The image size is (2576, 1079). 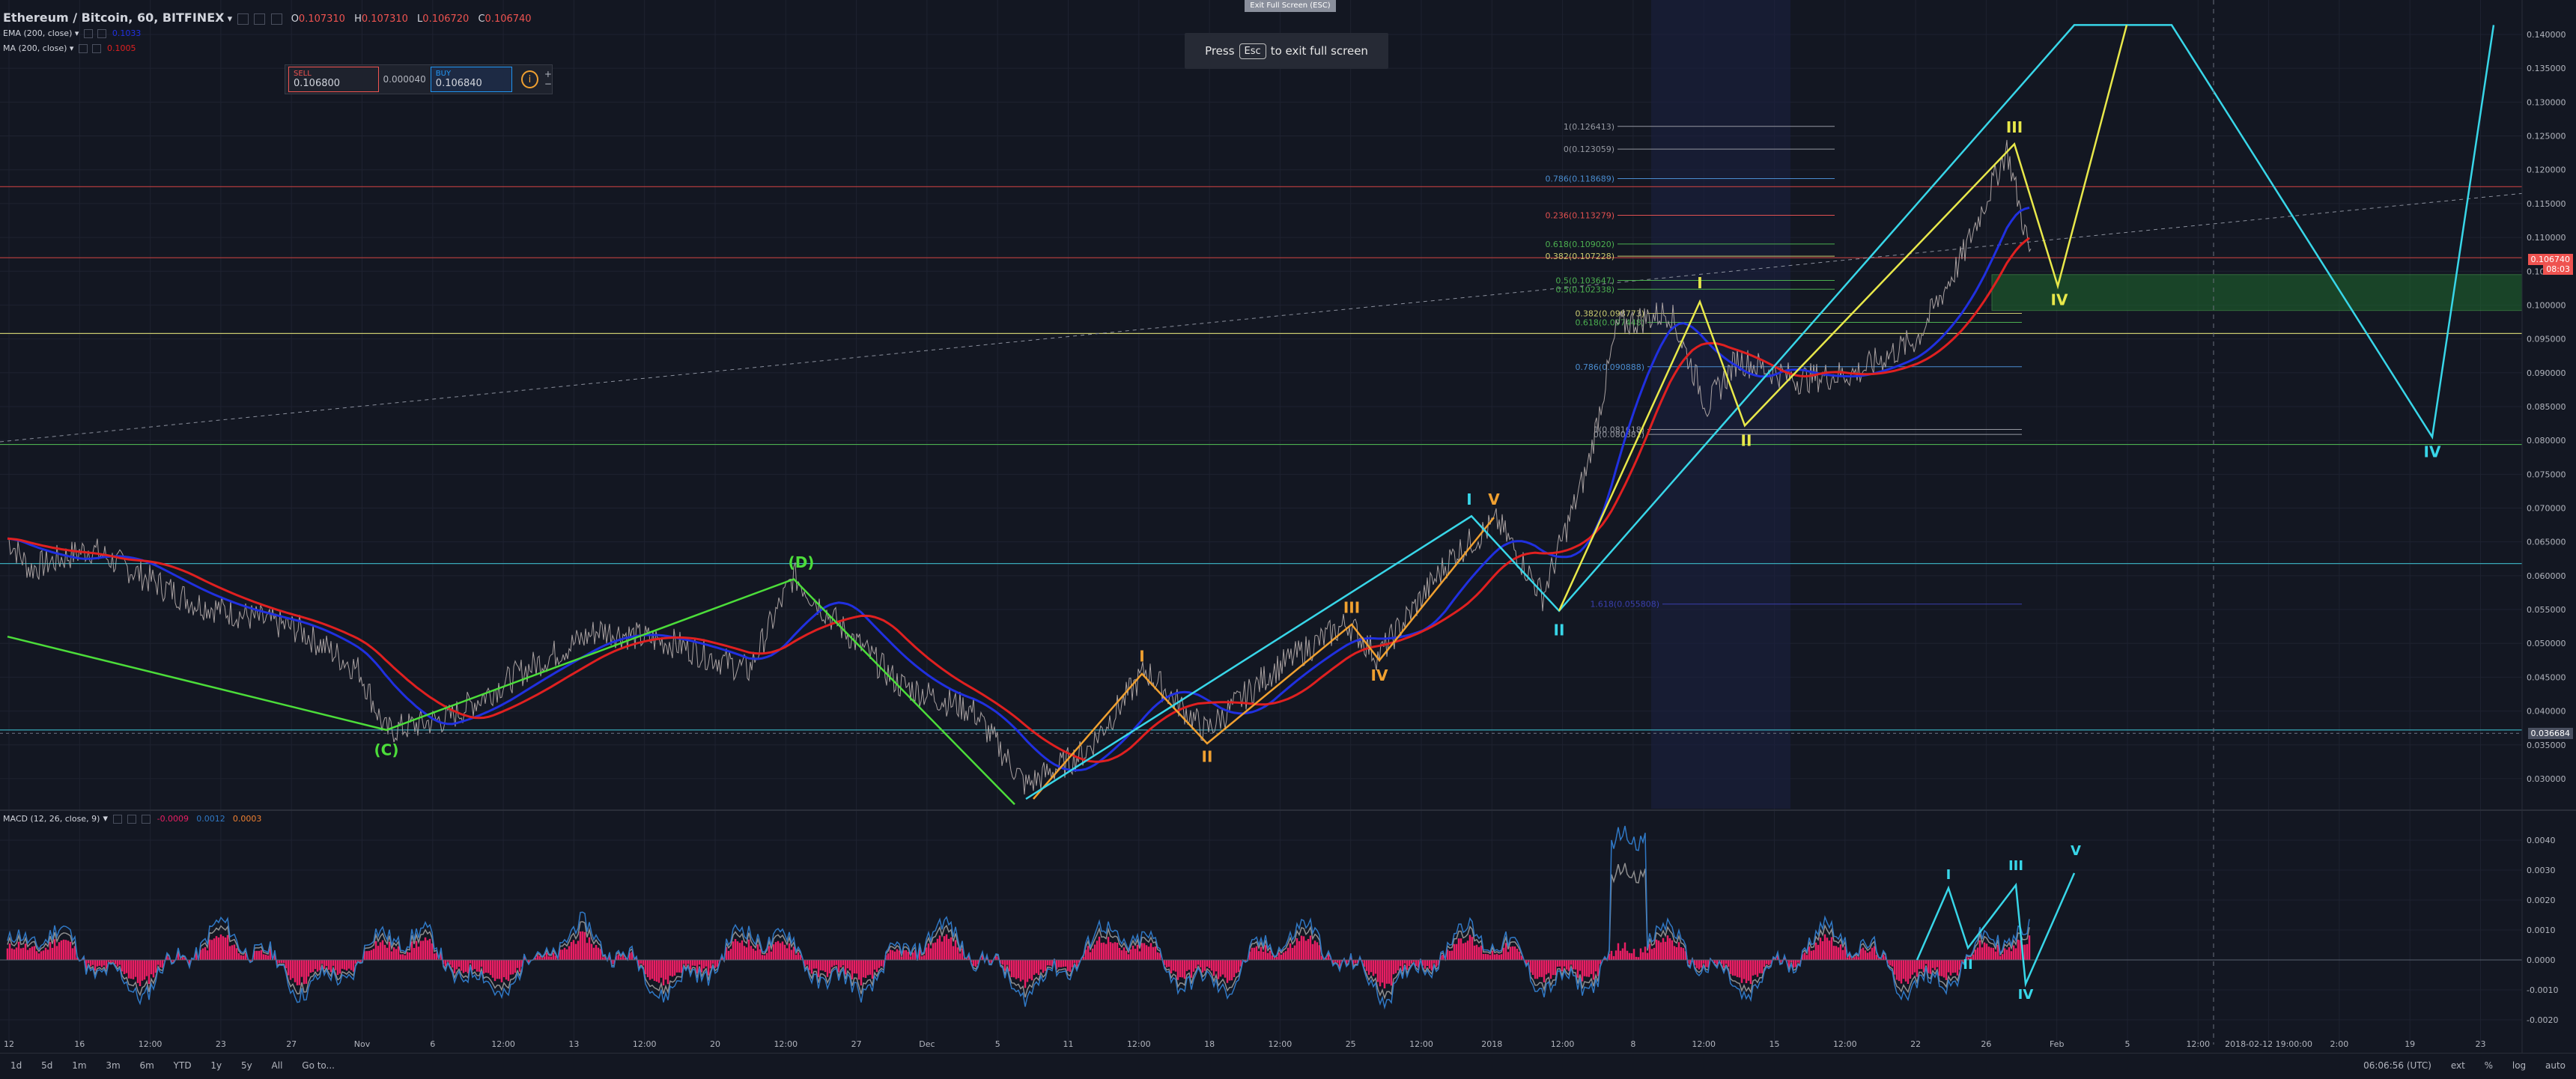 What do you see at coordinates (79, 1065) in the screenshot?
I see `range-1m-button: 1m` at bounding box center [79, 1065].